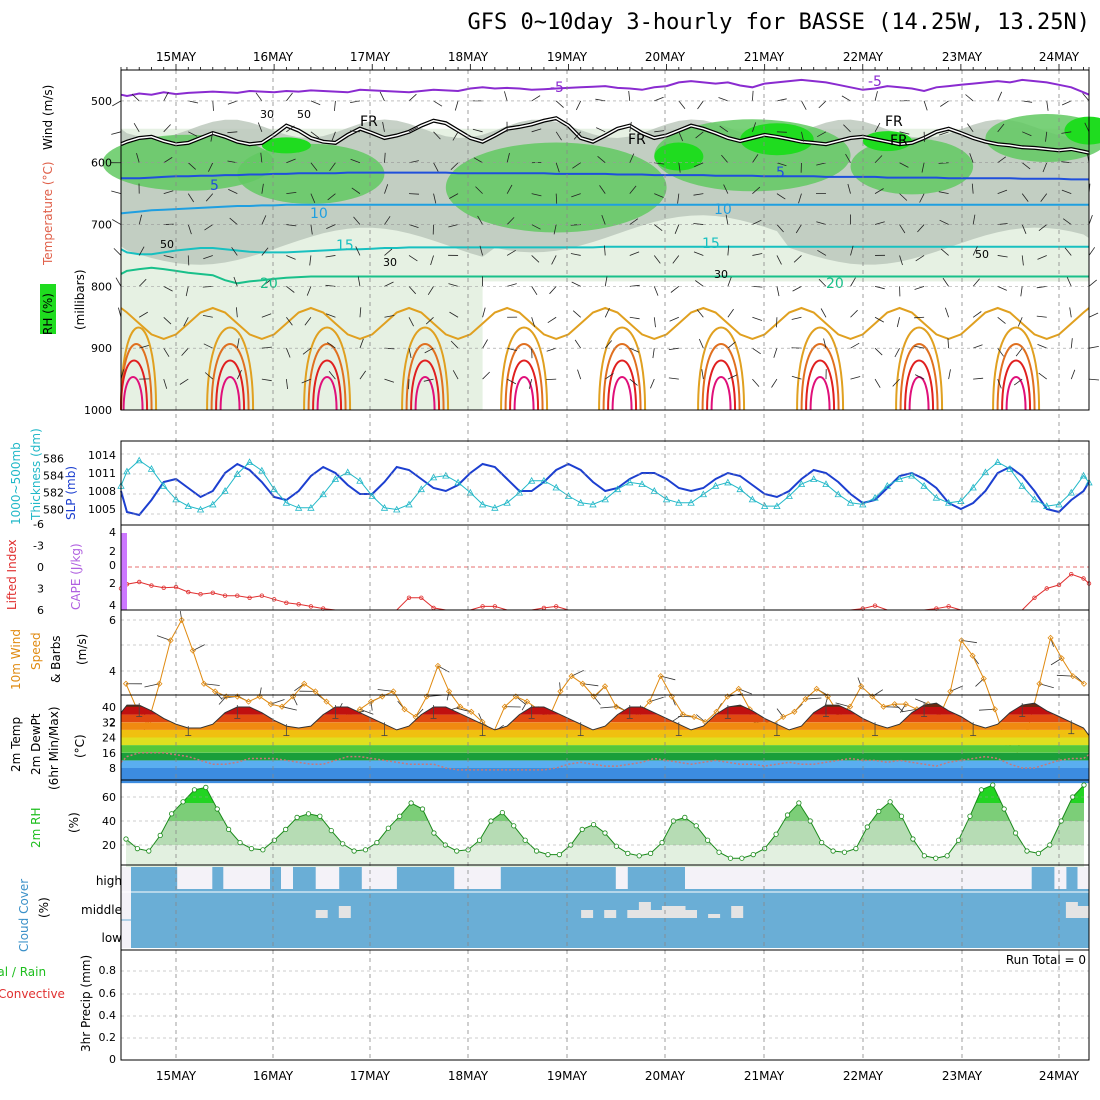 The height and width of the screenshot is (1100, 1100). What do you see at coordinates (40, 610) in the screenshot?
I see `lifted-index-tick: 6` at bounding box center [40, 610].